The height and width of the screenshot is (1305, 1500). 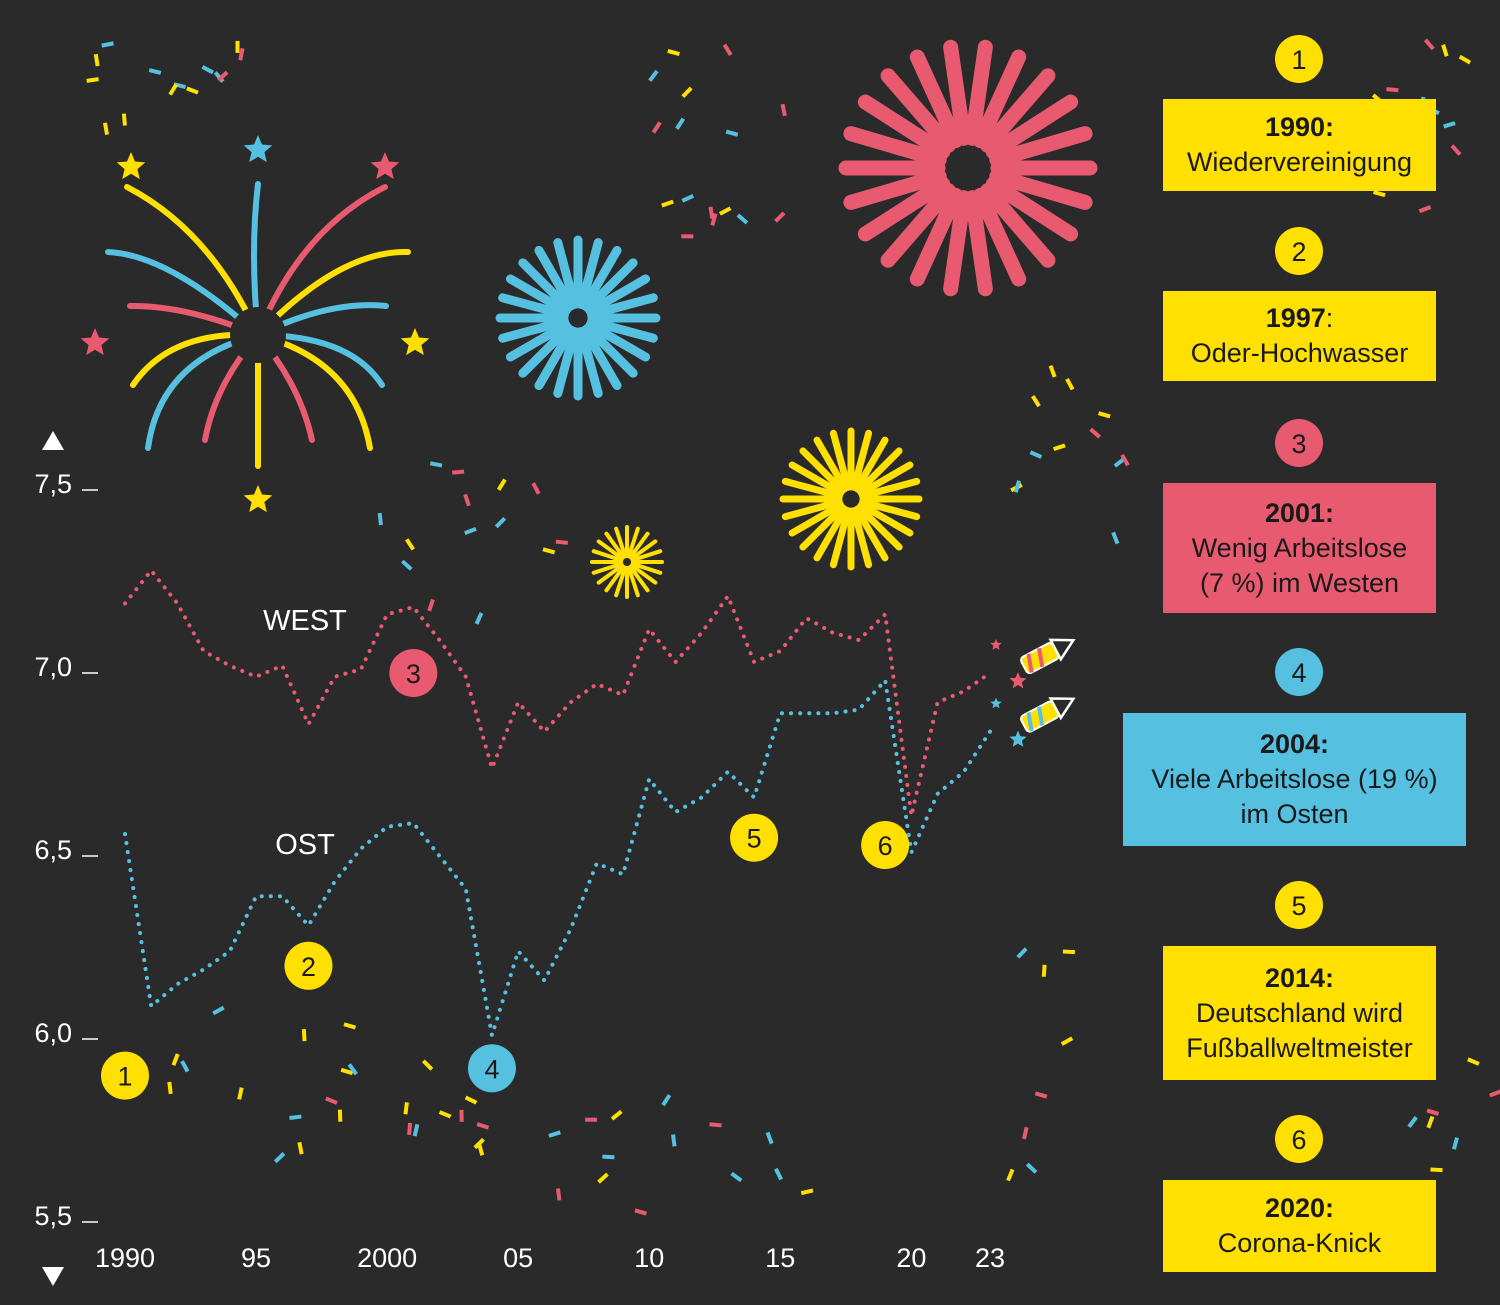 I want to click on x-tick-label: 20, so click(x=911, y=1258).